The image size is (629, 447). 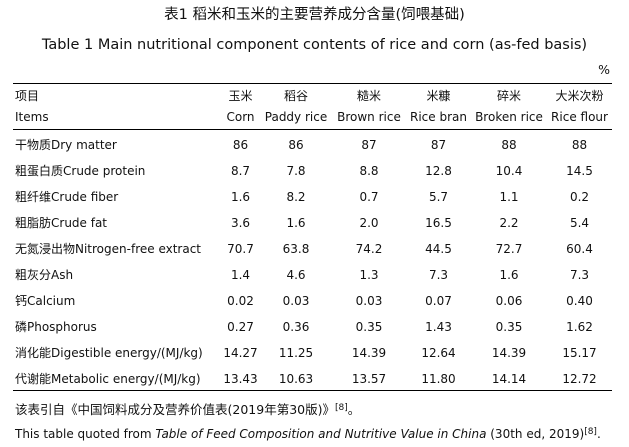 What do you see at coordinates (296, 106) in the screenshot?
I see `column-header-paddy-rice: 稻谷 Paddy rice` at bounding box center [296, 106].